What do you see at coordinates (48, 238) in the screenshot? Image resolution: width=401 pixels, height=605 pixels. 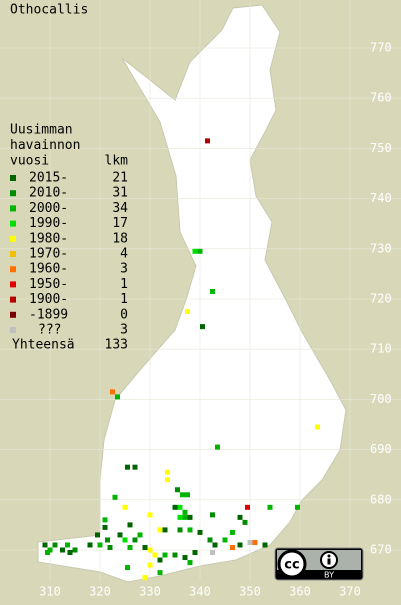 I see `legend-label: 1980-` at bounding box center [48, 238].